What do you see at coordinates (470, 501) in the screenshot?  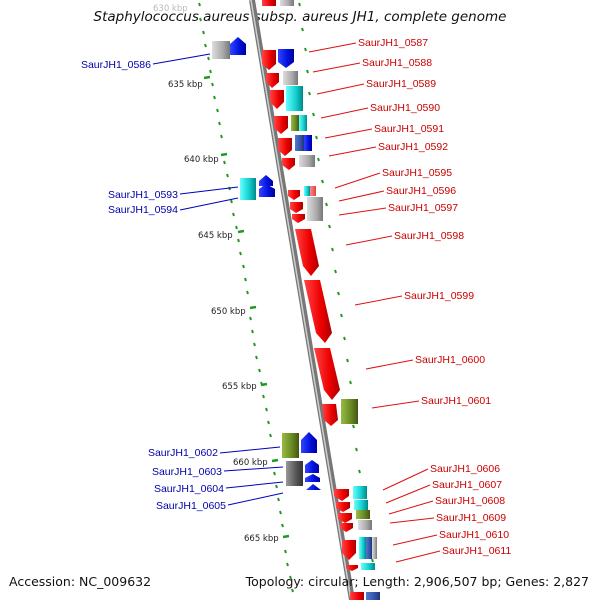 I see `gene-label-SaurJH1_0608: SaurJH1_0608` at bounding box center [470, 501].